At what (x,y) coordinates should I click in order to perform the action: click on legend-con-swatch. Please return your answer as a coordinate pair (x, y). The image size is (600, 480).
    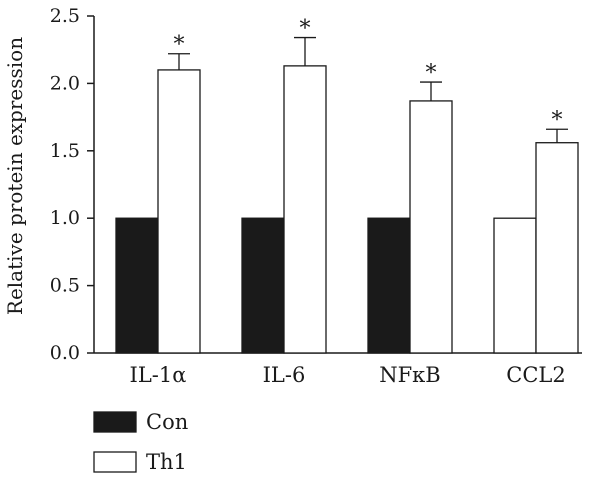
    Looking at the image, I should click on (115, 422).